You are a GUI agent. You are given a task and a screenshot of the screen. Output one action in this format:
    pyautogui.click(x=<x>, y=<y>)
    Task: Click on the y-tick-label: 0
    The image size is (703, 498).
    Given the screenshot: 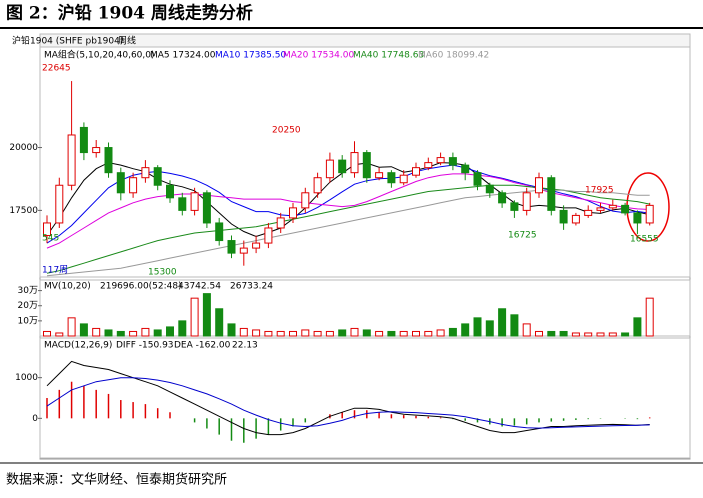 What is the action you would take?
    pyautogui.click(x=35, y=419)
    